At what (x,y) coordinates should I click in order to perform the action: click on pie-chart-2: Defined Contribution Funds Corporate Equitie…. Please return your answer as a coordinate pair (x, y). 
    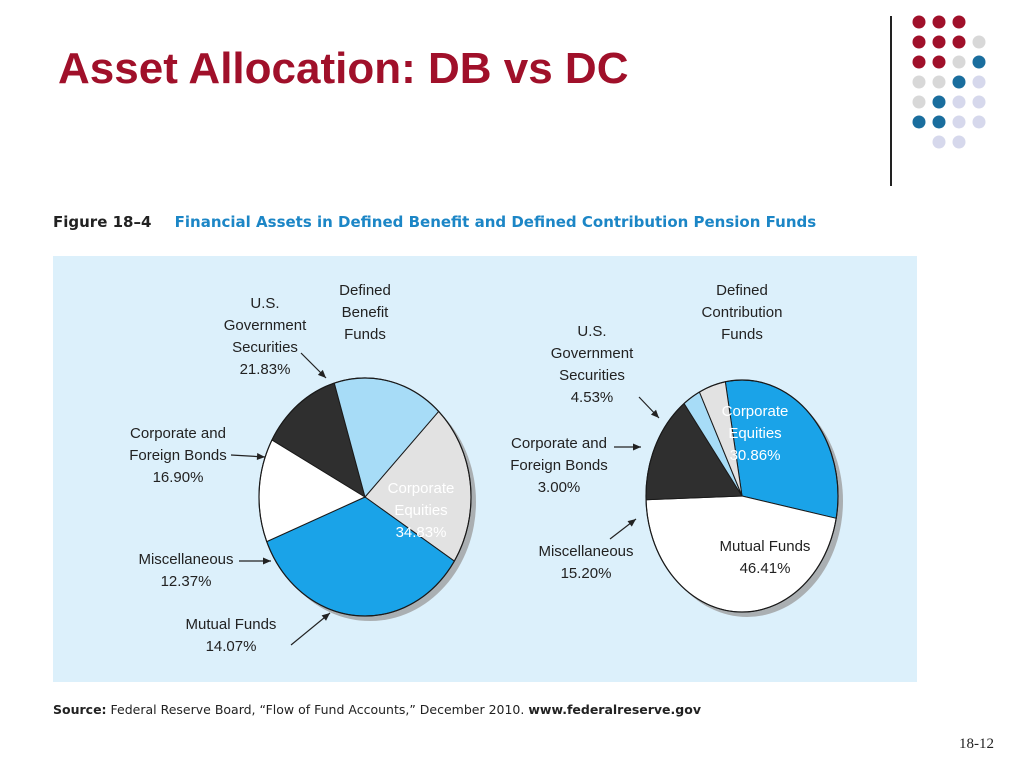
    Looking at the image, I should click on (676, 449).